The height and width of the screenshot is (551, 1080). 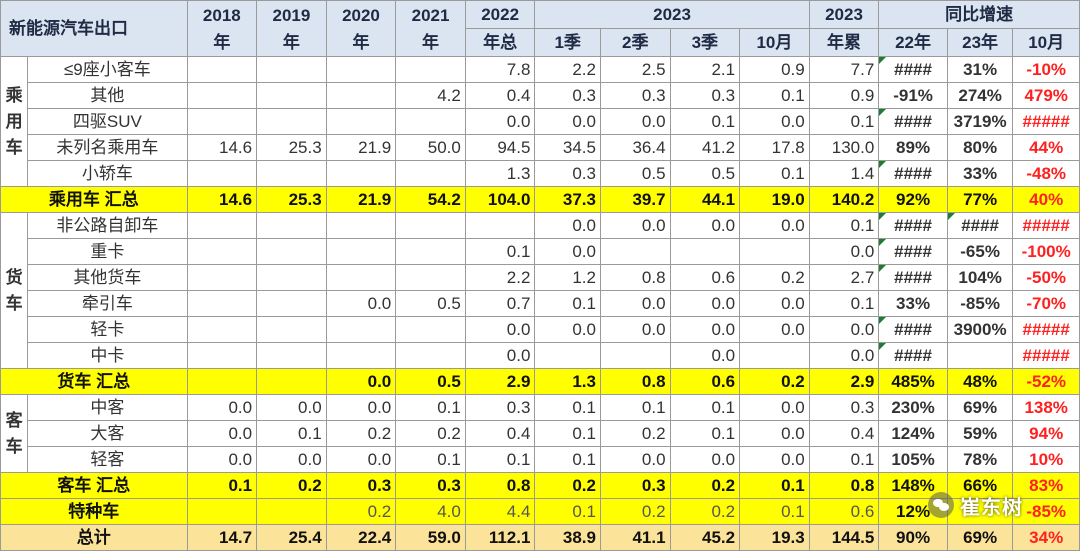 I want to click on growth-cell: -48%, so click(x=1046, y=173).